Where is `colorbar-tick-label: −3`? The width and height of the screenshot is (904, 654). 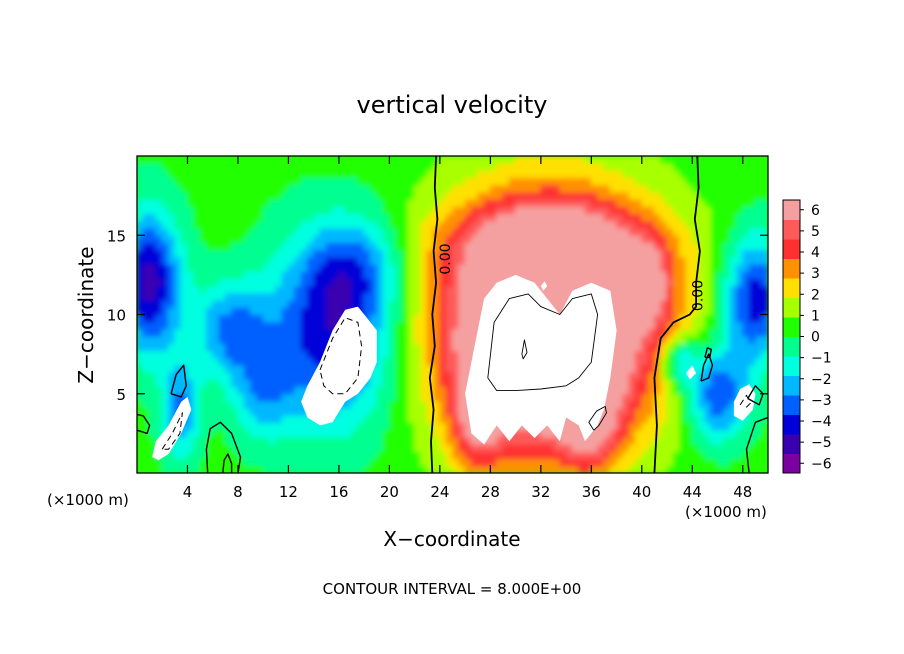
colorbar-tick-label: −3 is located at coordinates (821, 401).